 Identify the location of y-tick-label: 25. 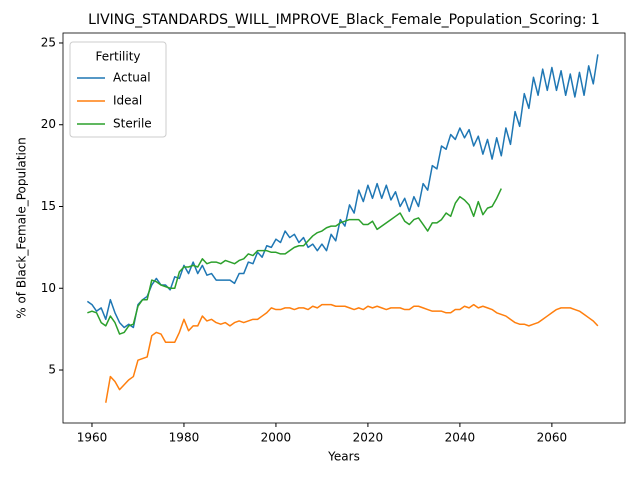
(48, 42).